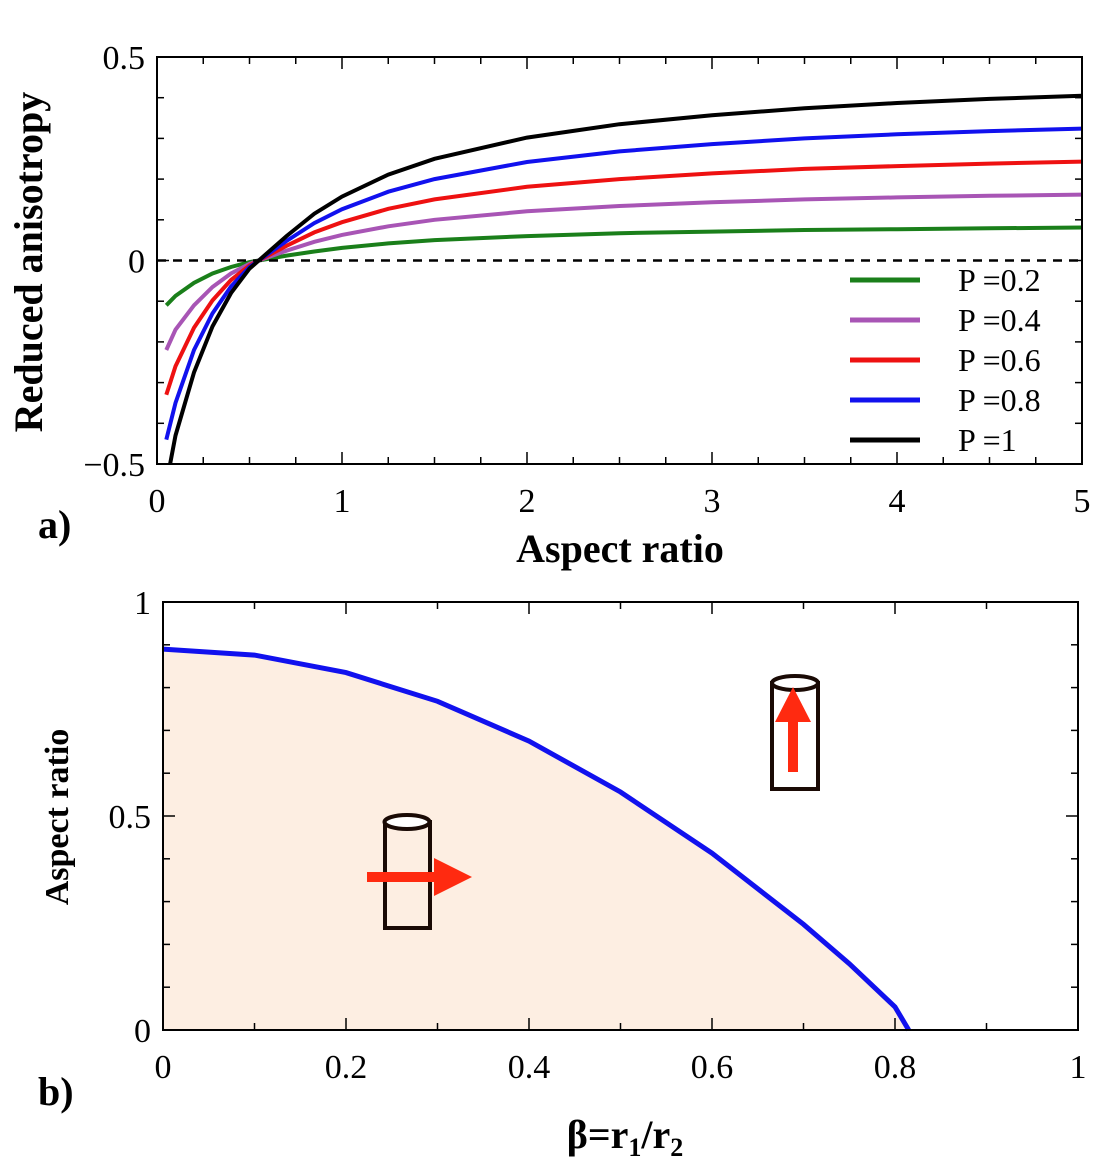  Describe the element at coordinates (712, 1067) in the screenshot. I see `x-tick-label: 0.6` at that location.